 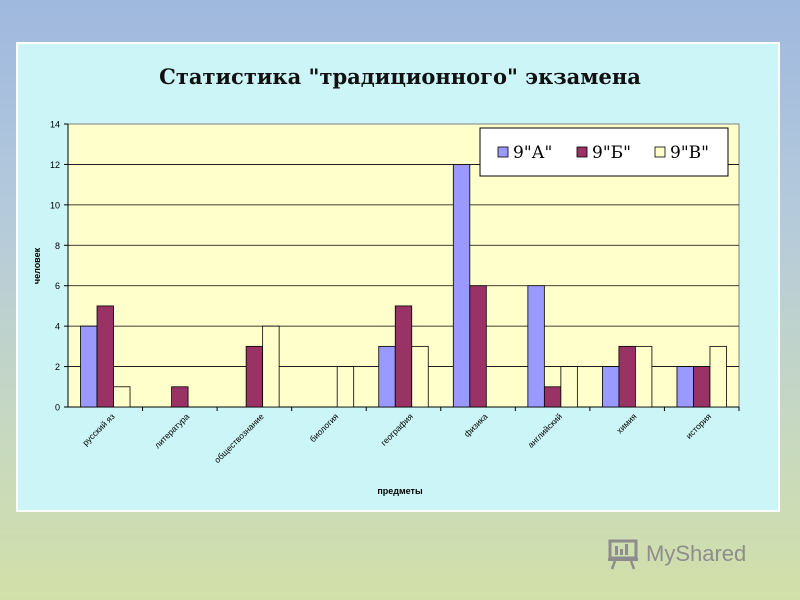 What do you see at coordinates (476, 425) in the screenshot?
I see `x-tick-label: физика` at bounding box center [476, 425].